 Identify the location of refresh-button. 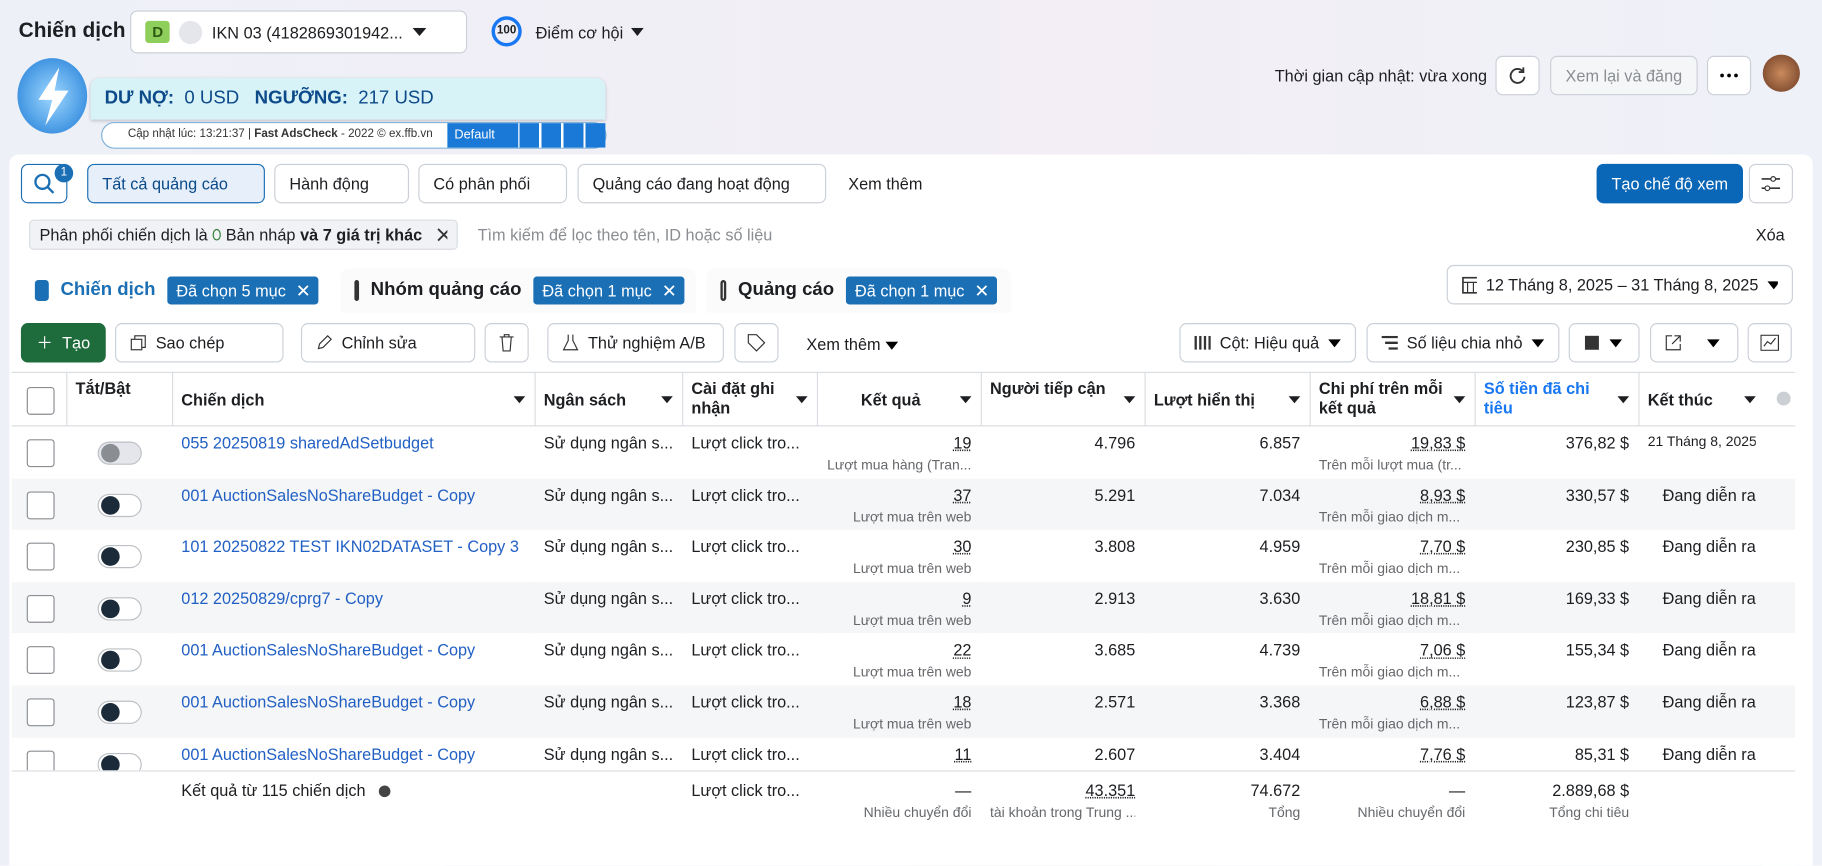
(1517, 75).